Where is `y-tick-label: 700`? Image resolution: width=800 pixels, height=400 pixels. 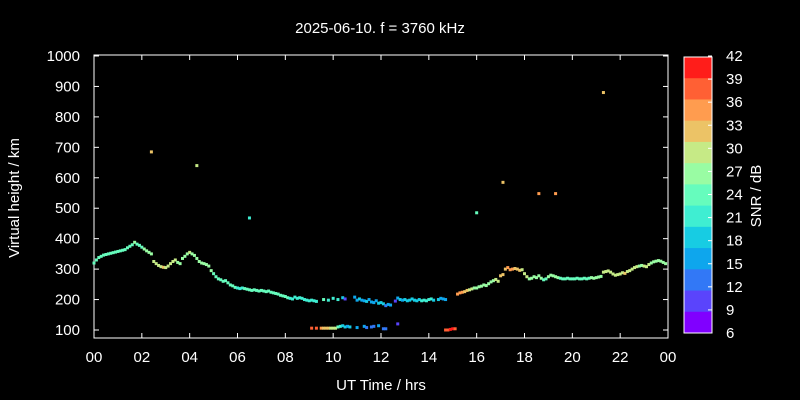 y-tick-label: 700 is located at coordinates (67, 147).